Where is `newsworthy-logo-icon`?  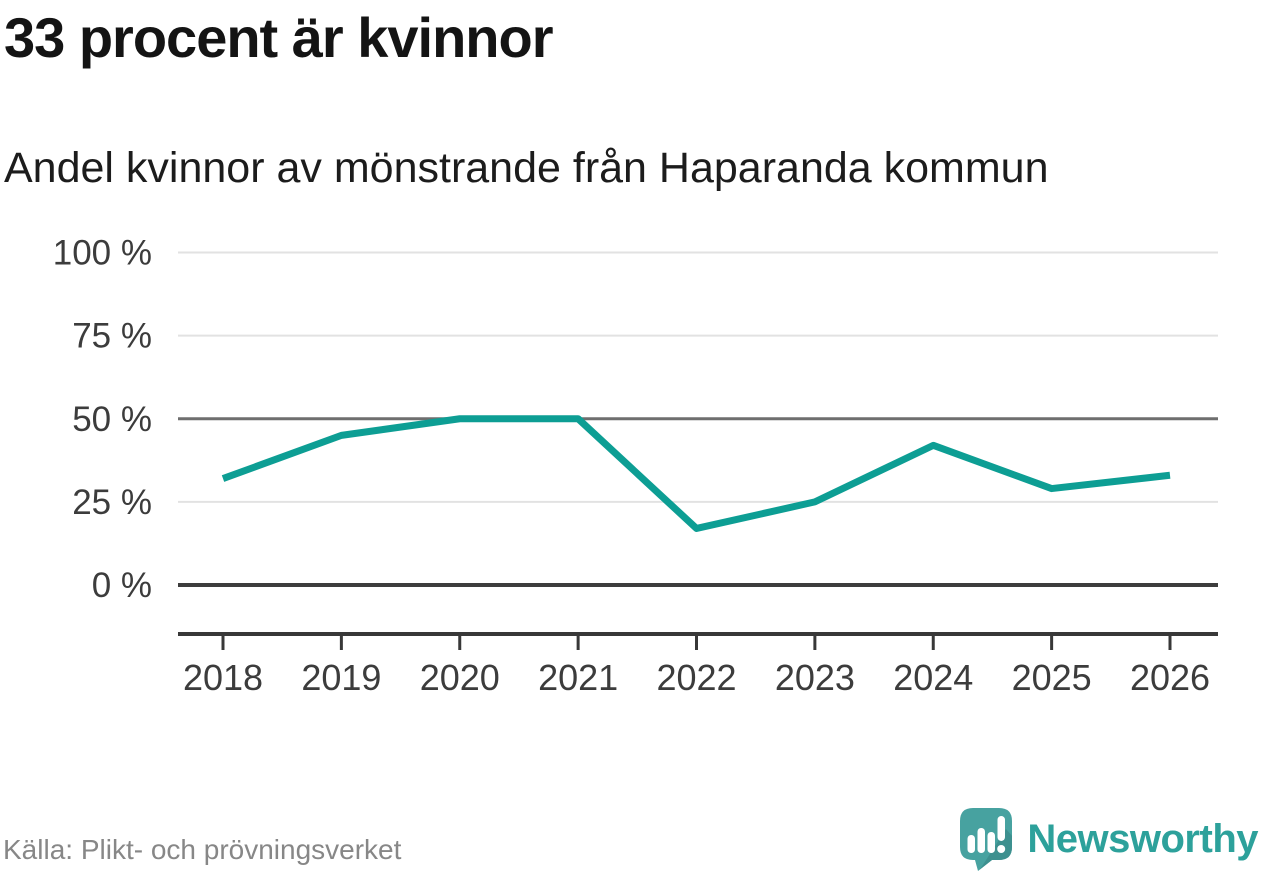 newsworthy-logo-icon is located at coordinates (986, 839).